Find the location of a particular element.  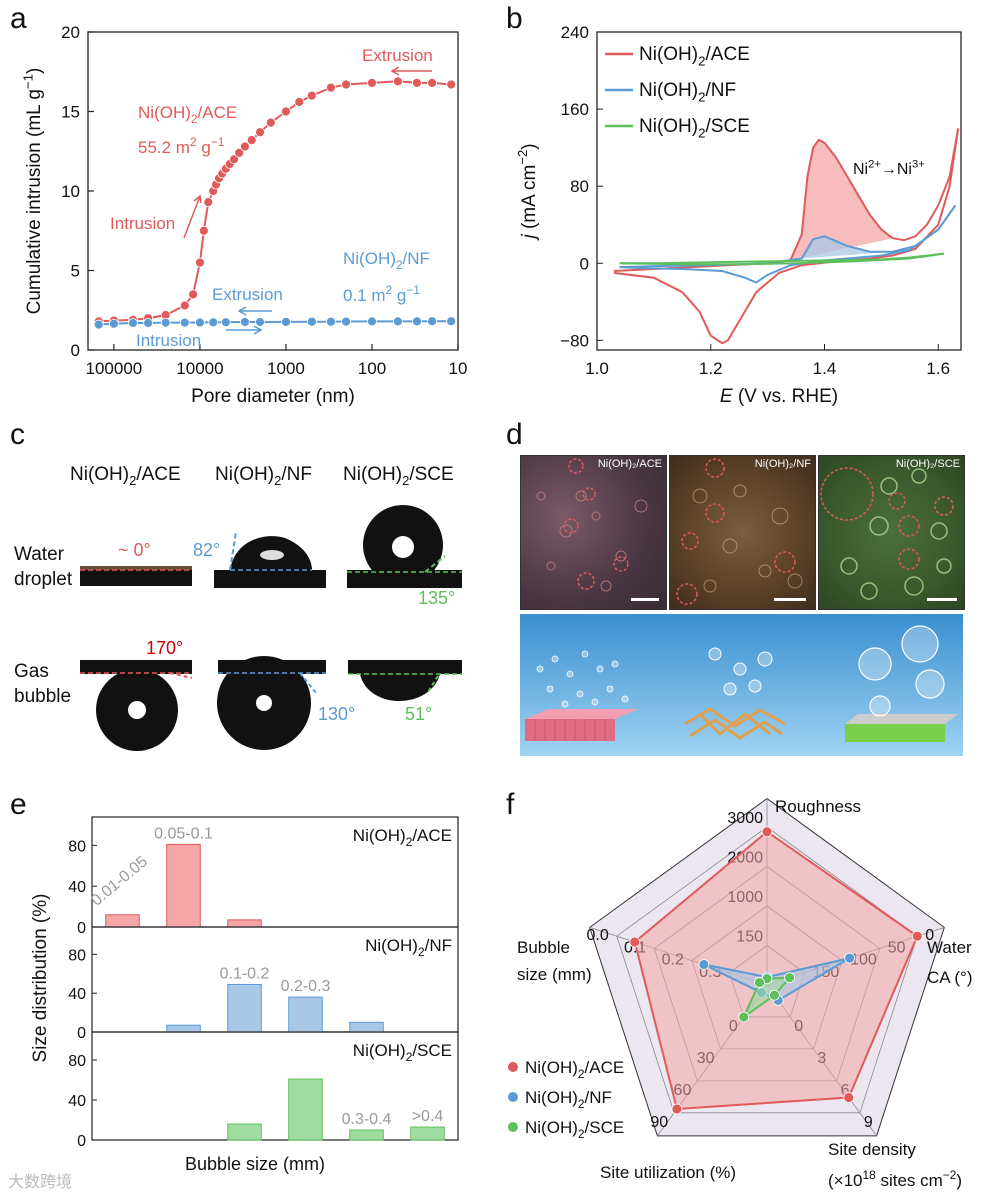

radar-tick-label: 0.0 is located at coordinates (597, 935).